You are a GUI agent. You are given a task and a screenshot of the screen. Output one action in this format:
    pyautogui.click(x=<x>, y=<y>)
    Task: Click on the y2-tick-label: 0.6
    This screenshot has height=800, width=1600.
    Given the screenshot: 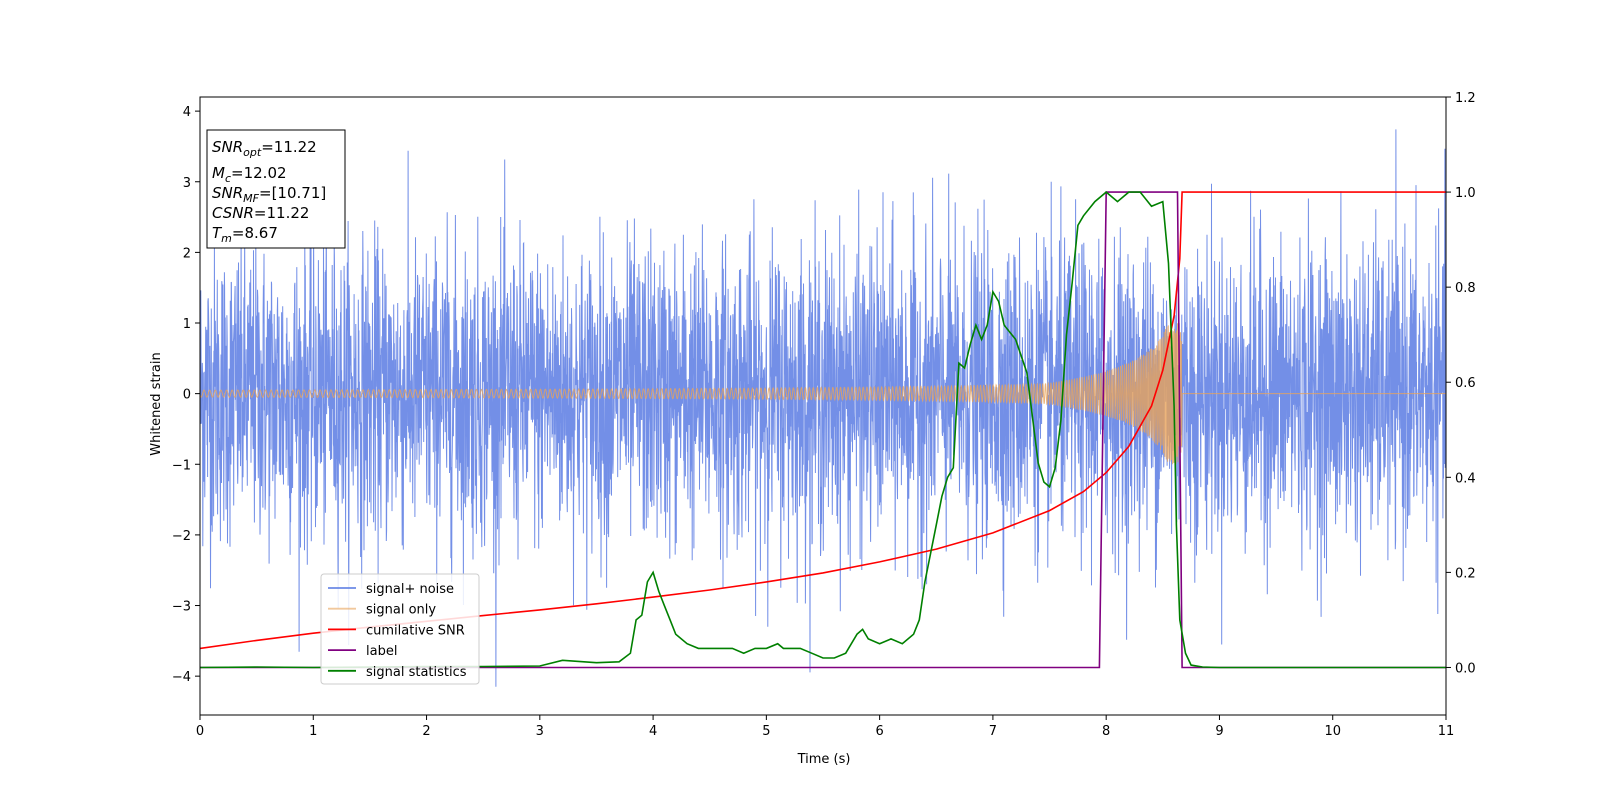 What is the action you would take?
    pyautogui.click(x=1465, y=383)
    